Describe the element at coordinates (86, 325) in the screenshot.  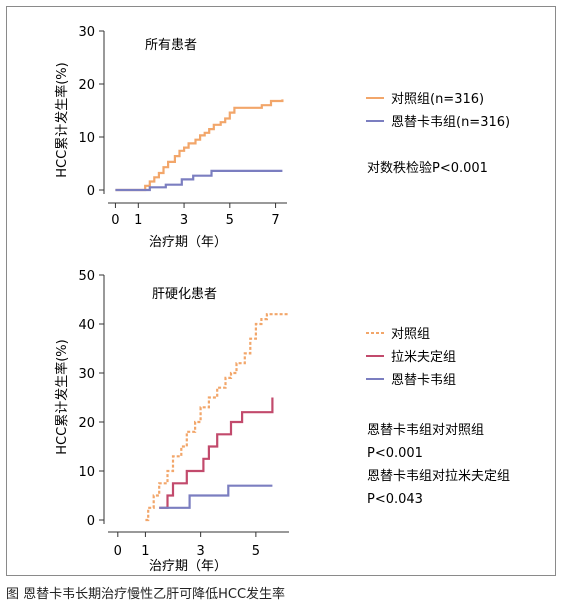
I see `y-tick-label: 40` at that location.